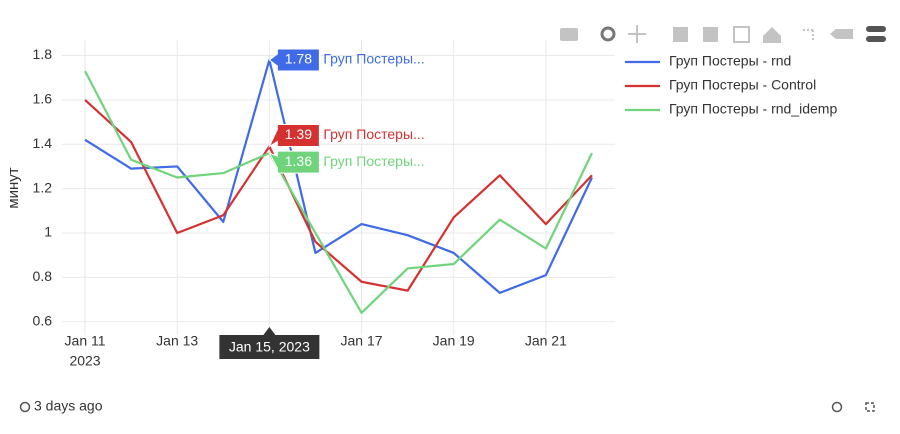  What do you see at coordinates (362, 341) in the screenshot?
I see `x-tick-label: Jan 17` at bounding box center [362, 341].